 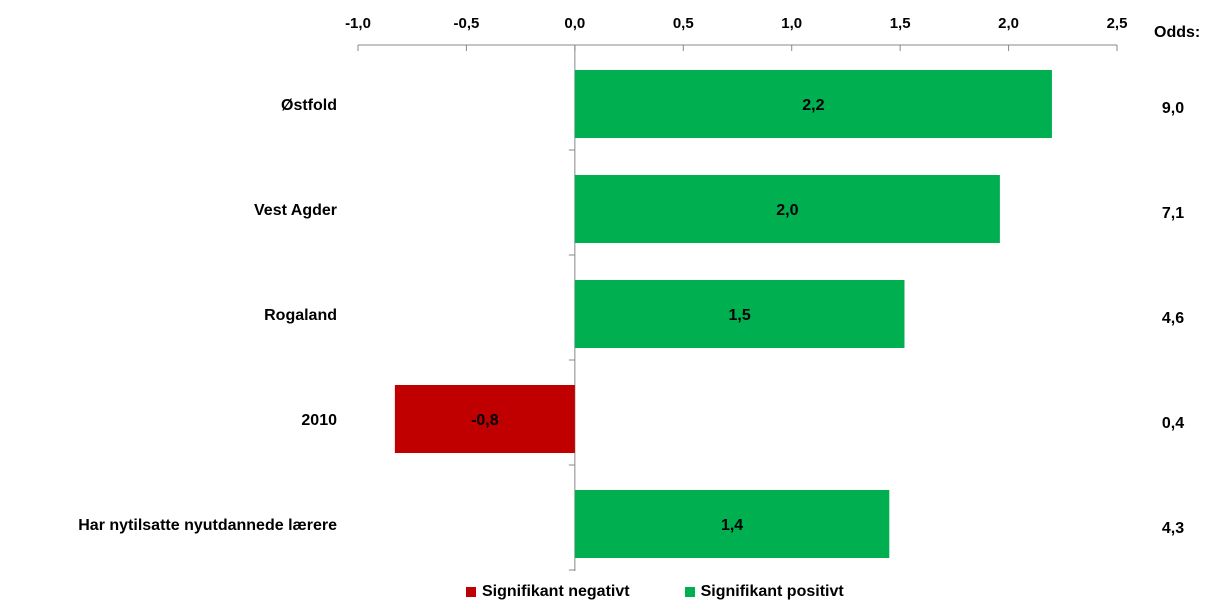 I want to click on category-label: 2010, so click(x=319, y=420).